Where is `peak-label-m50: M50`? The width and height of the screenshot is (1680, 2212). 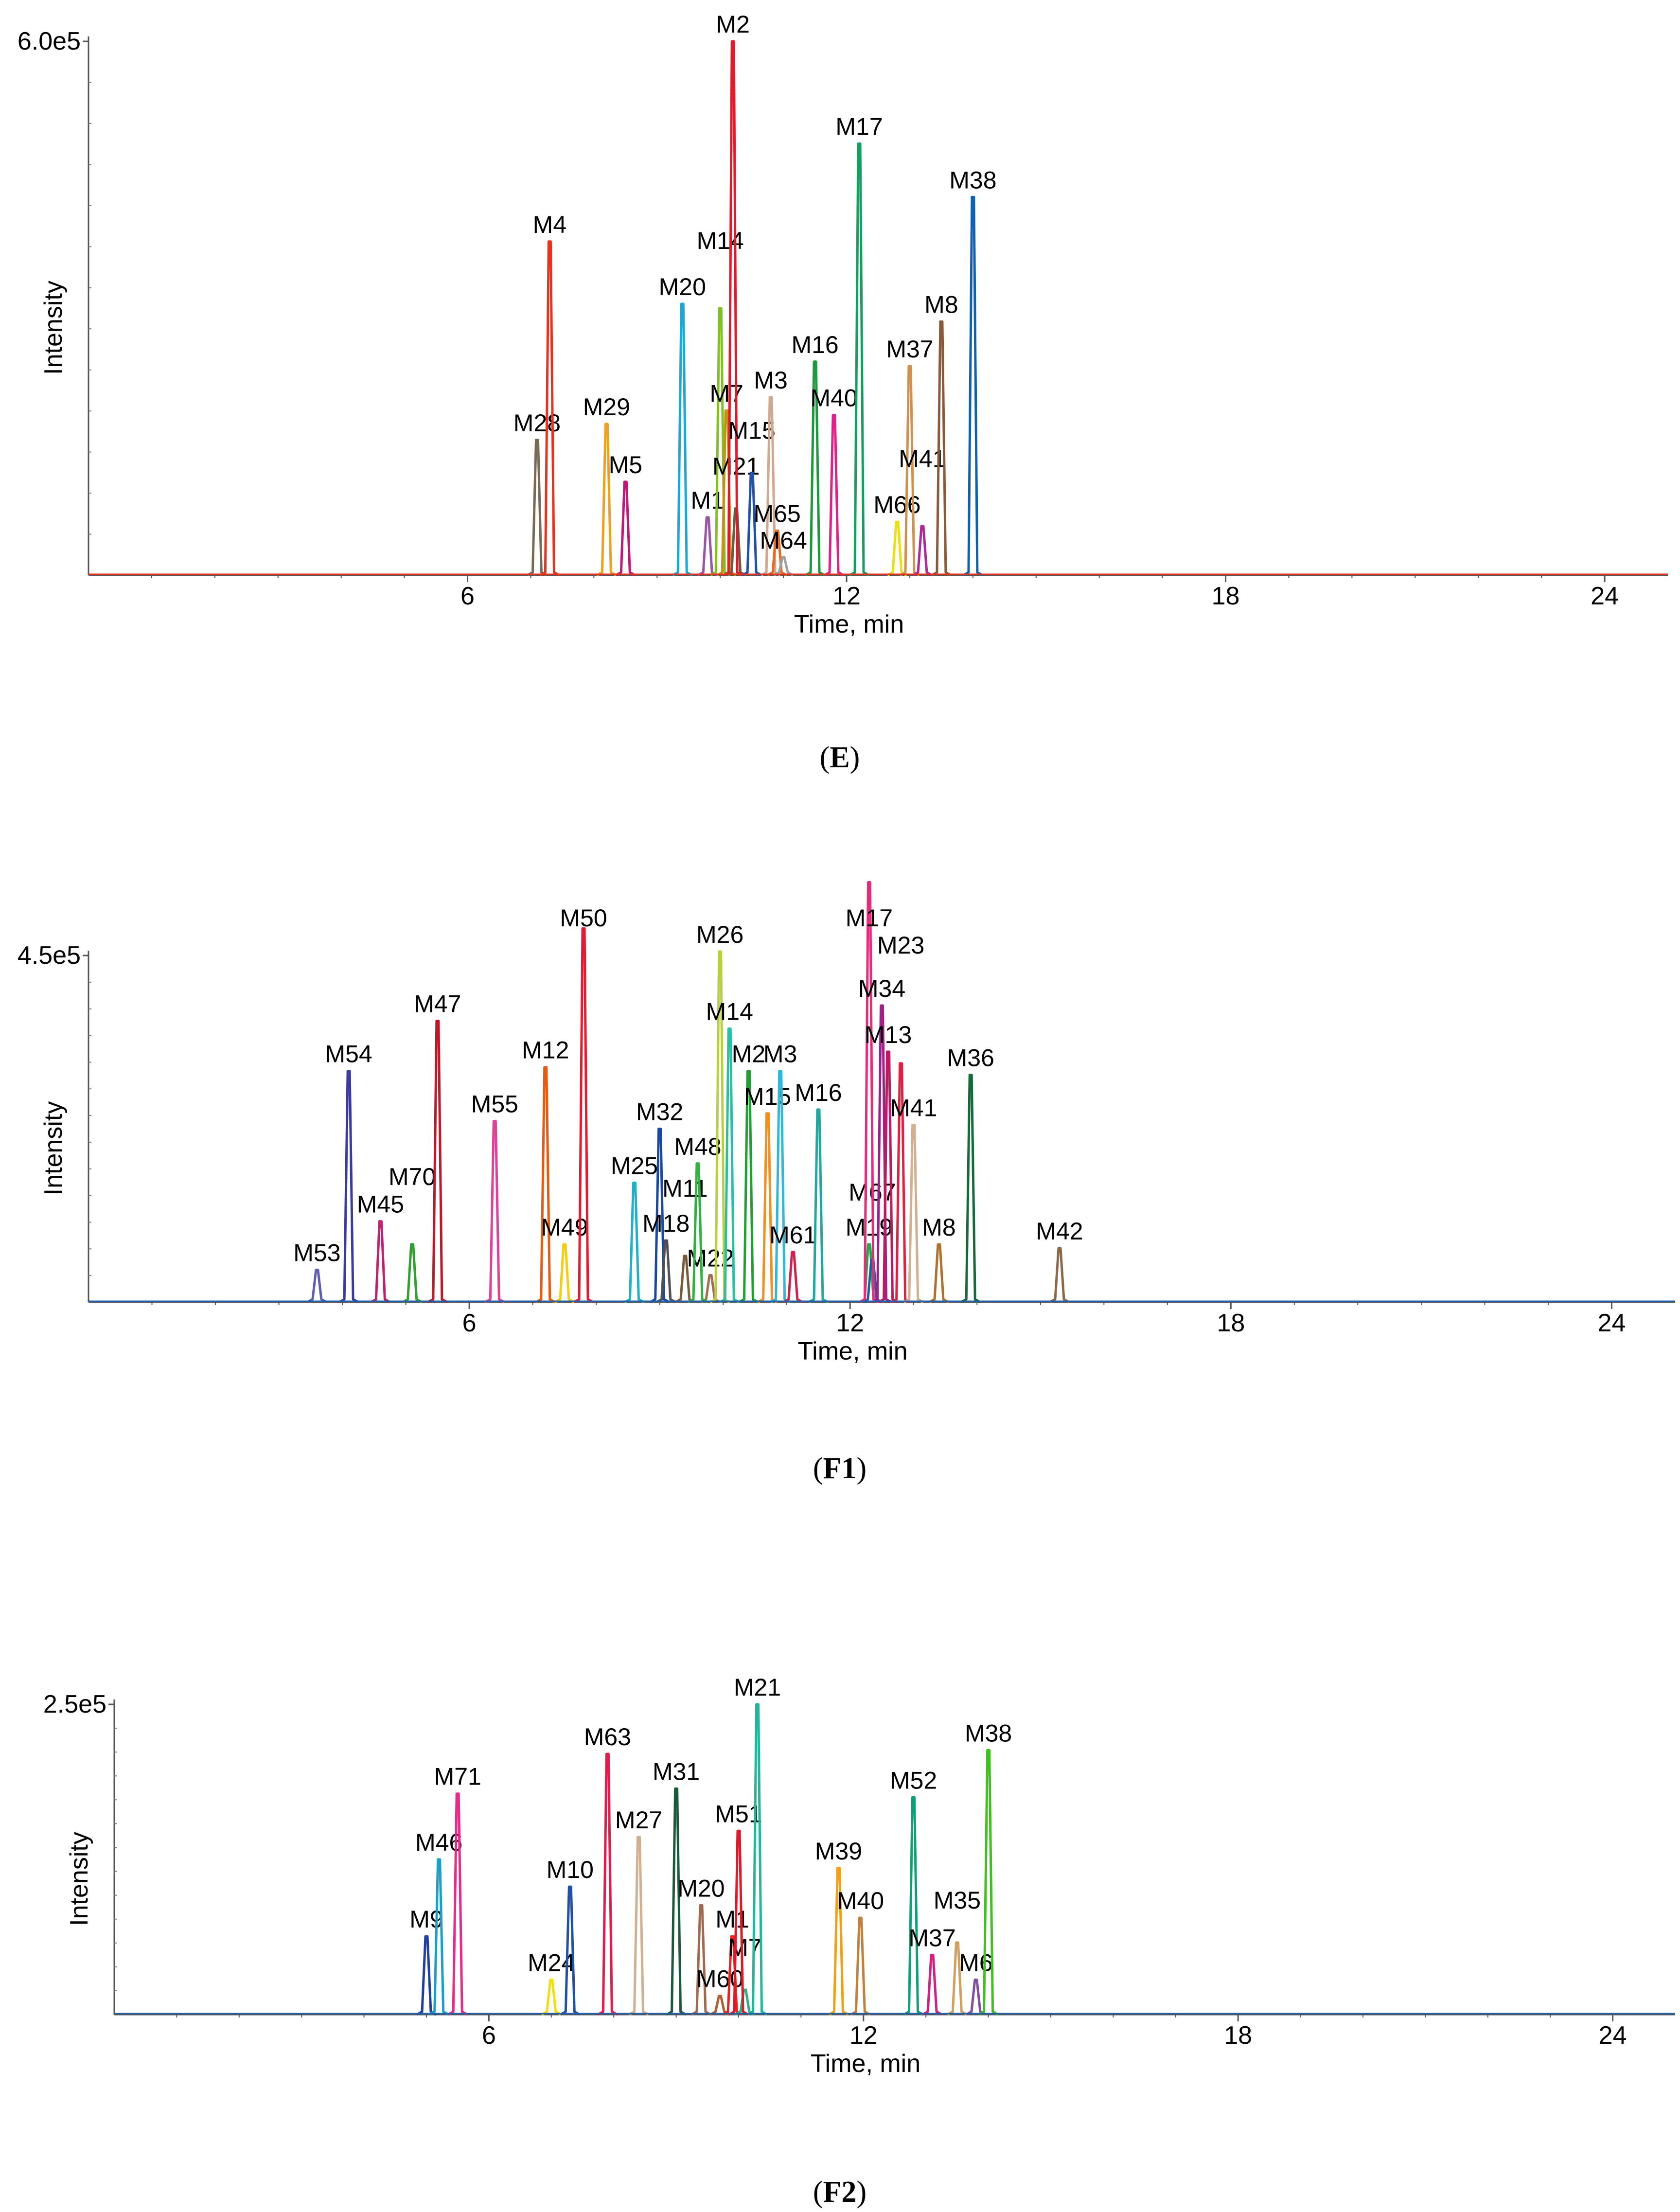
peak-label-m50: M50 is located at coordinates (584, 918).